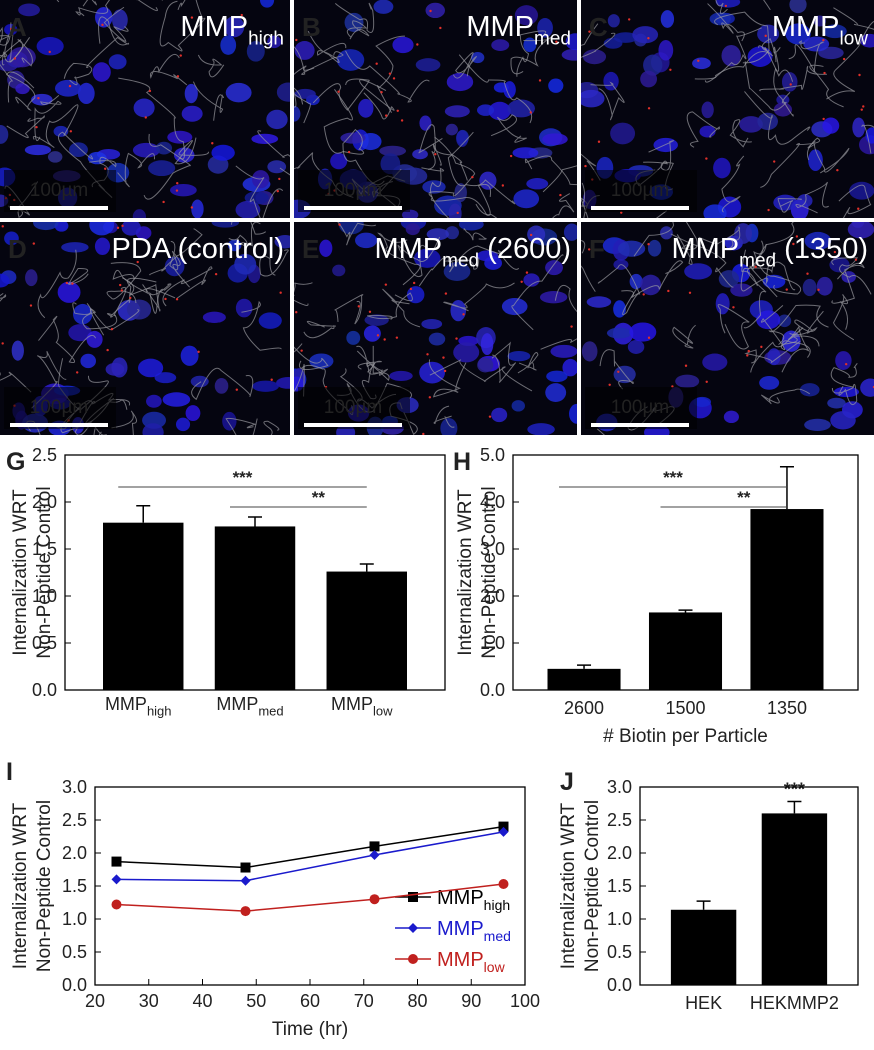 This screenshot has width=874, height=1050. Describe the element at coordinates (44, 455) in the screenshot. I see `y-tick-label: 2.5` at that location.